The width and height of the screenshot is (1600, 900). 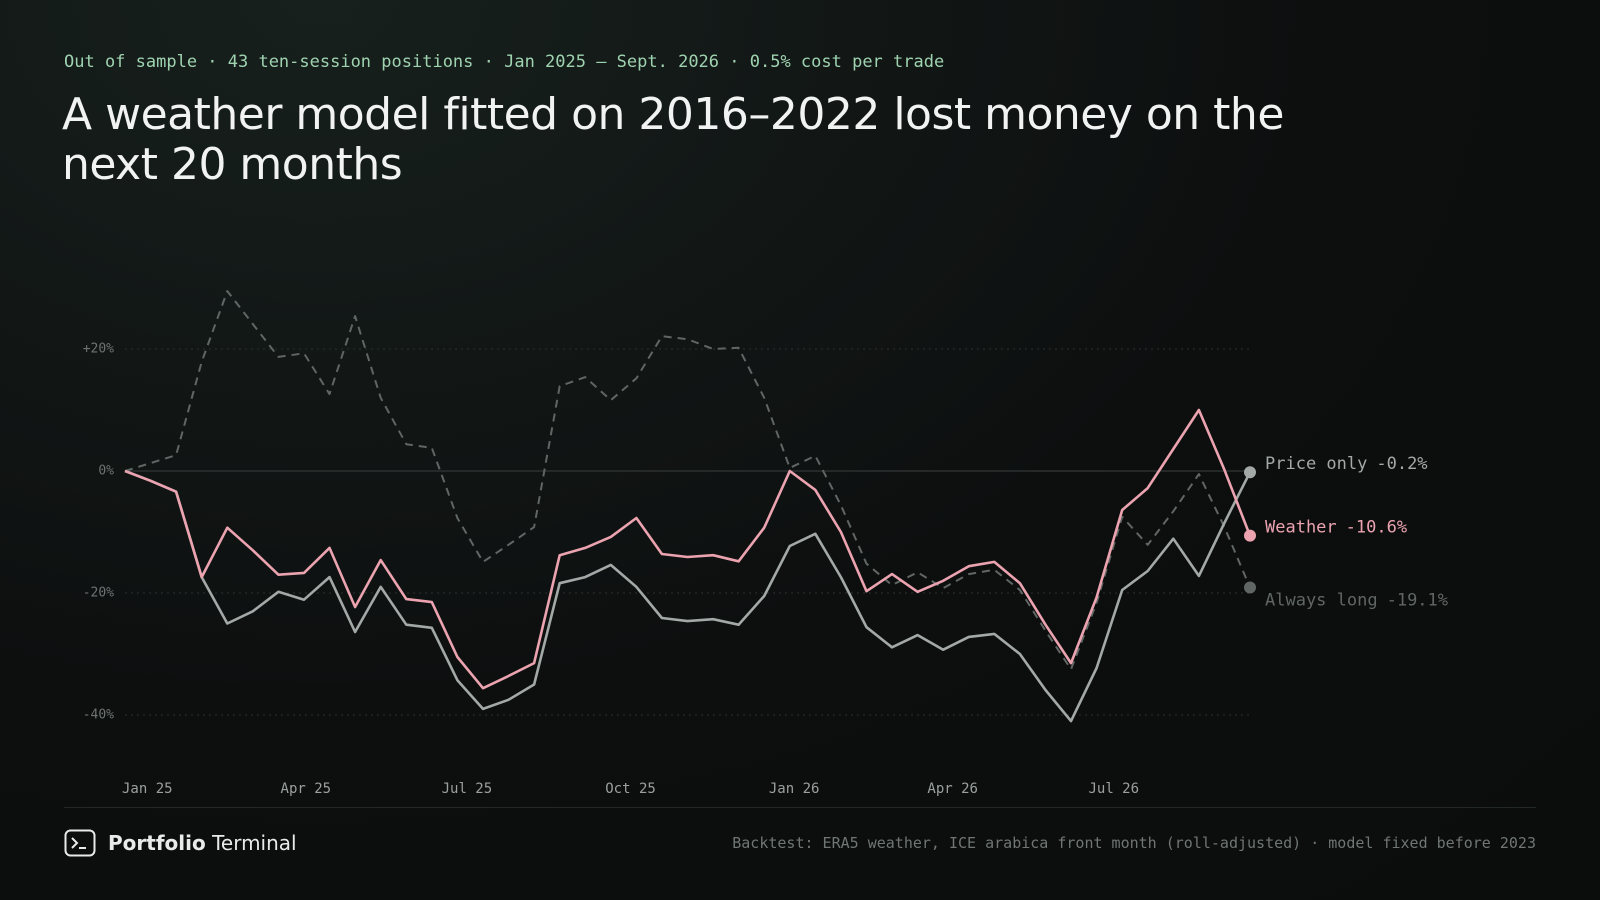 I want to click on x-tick-label: Apr 26, so click(x=952, y=789).